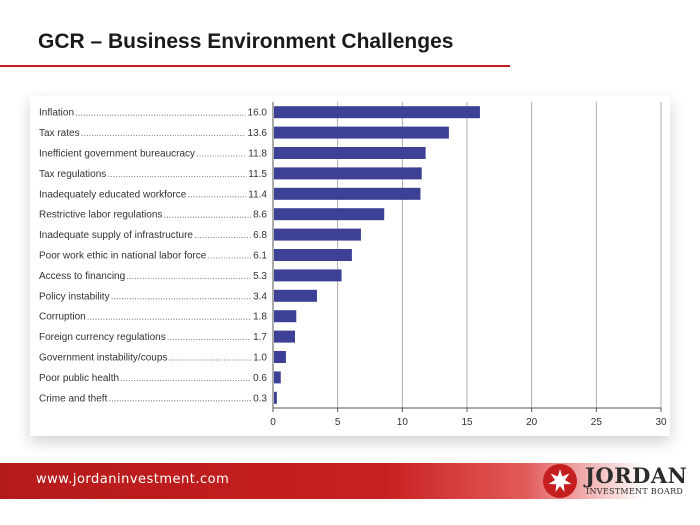 The image size is (700, 525). What do you see at coordinates (260, 378) in the screenshot?
I see `value-label: 0.6` at bounding box center [260, 378].